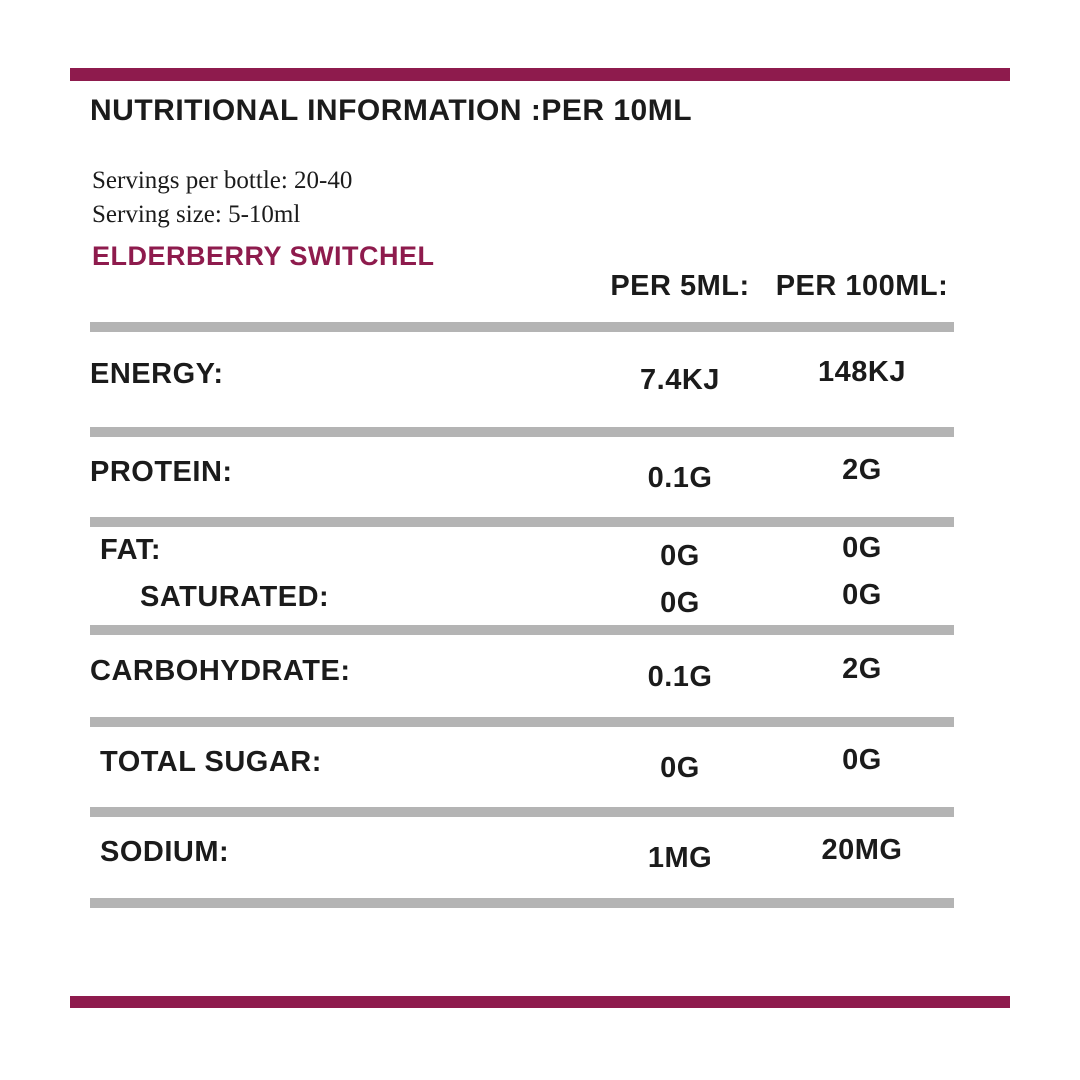 This screenshot has height=1080, width=1080. I want to click on table-row: CARBOHYDRATE: 0.1G 2G, so click(522, 672).